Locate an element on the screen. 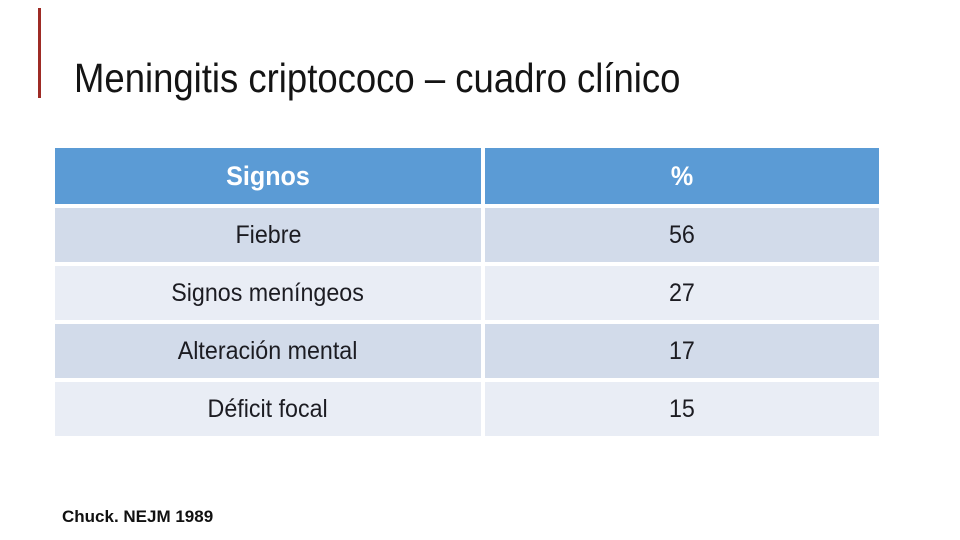  table-header-signos: Signos is located at coordinates (268, 176).